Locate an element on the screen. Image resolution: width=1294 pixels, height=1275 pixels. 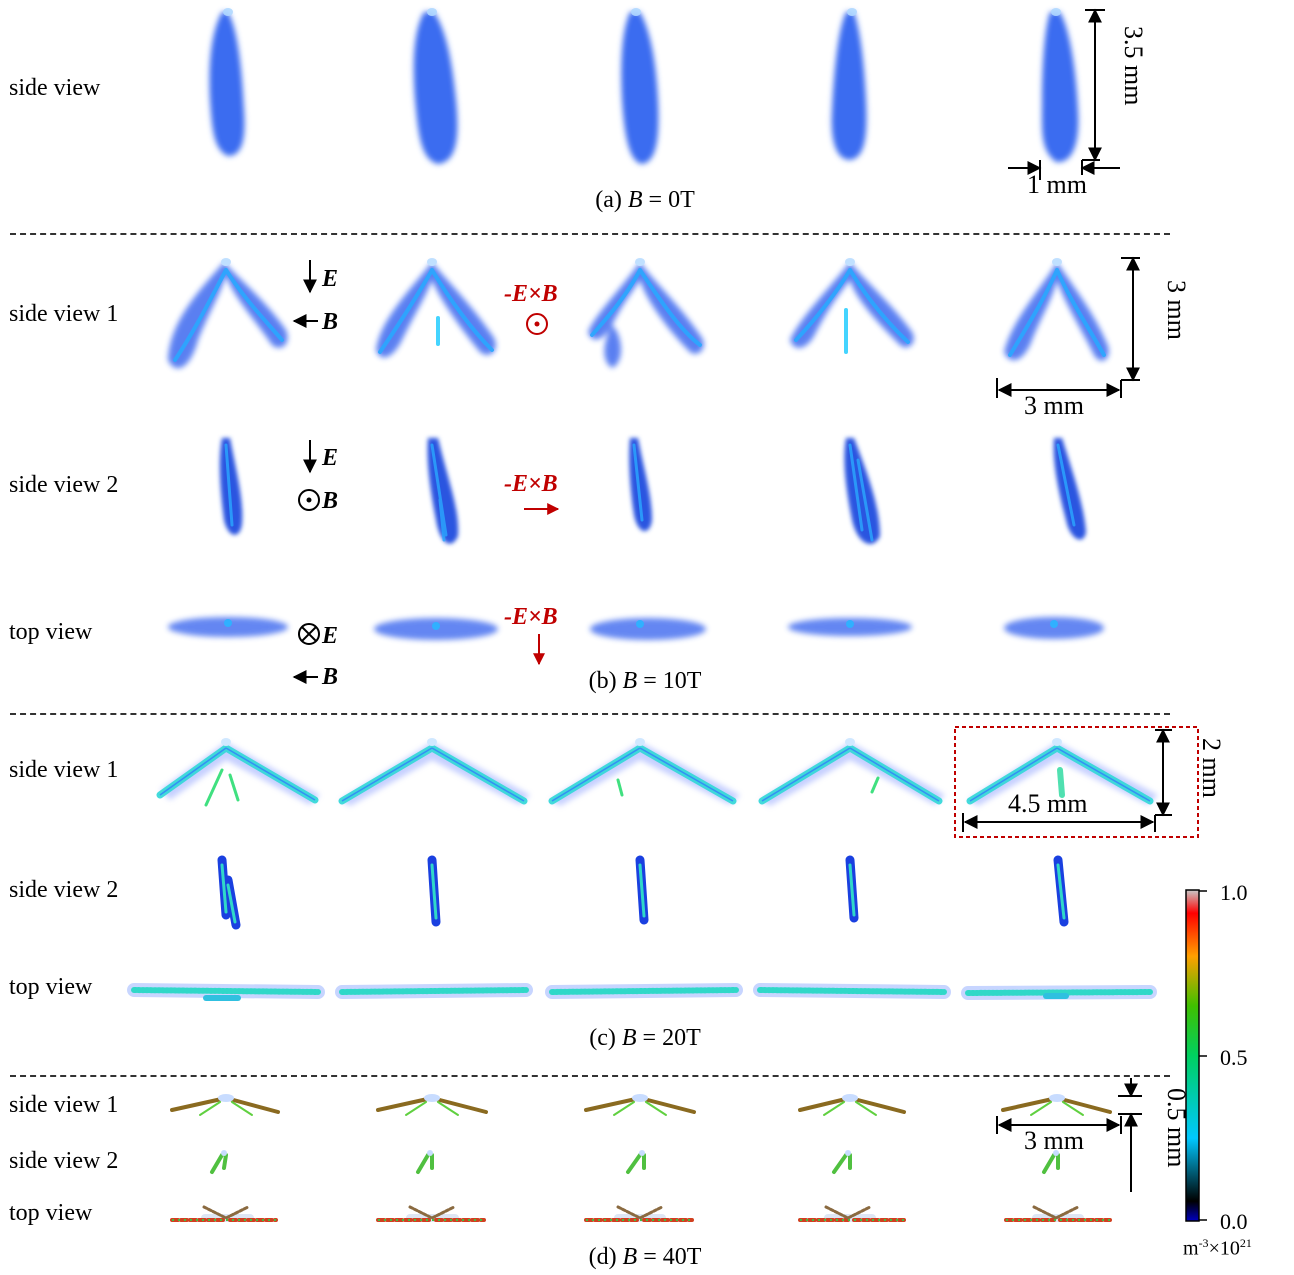
dimension-c-width: 4.5 mm is located at coordinates (1048, 803).